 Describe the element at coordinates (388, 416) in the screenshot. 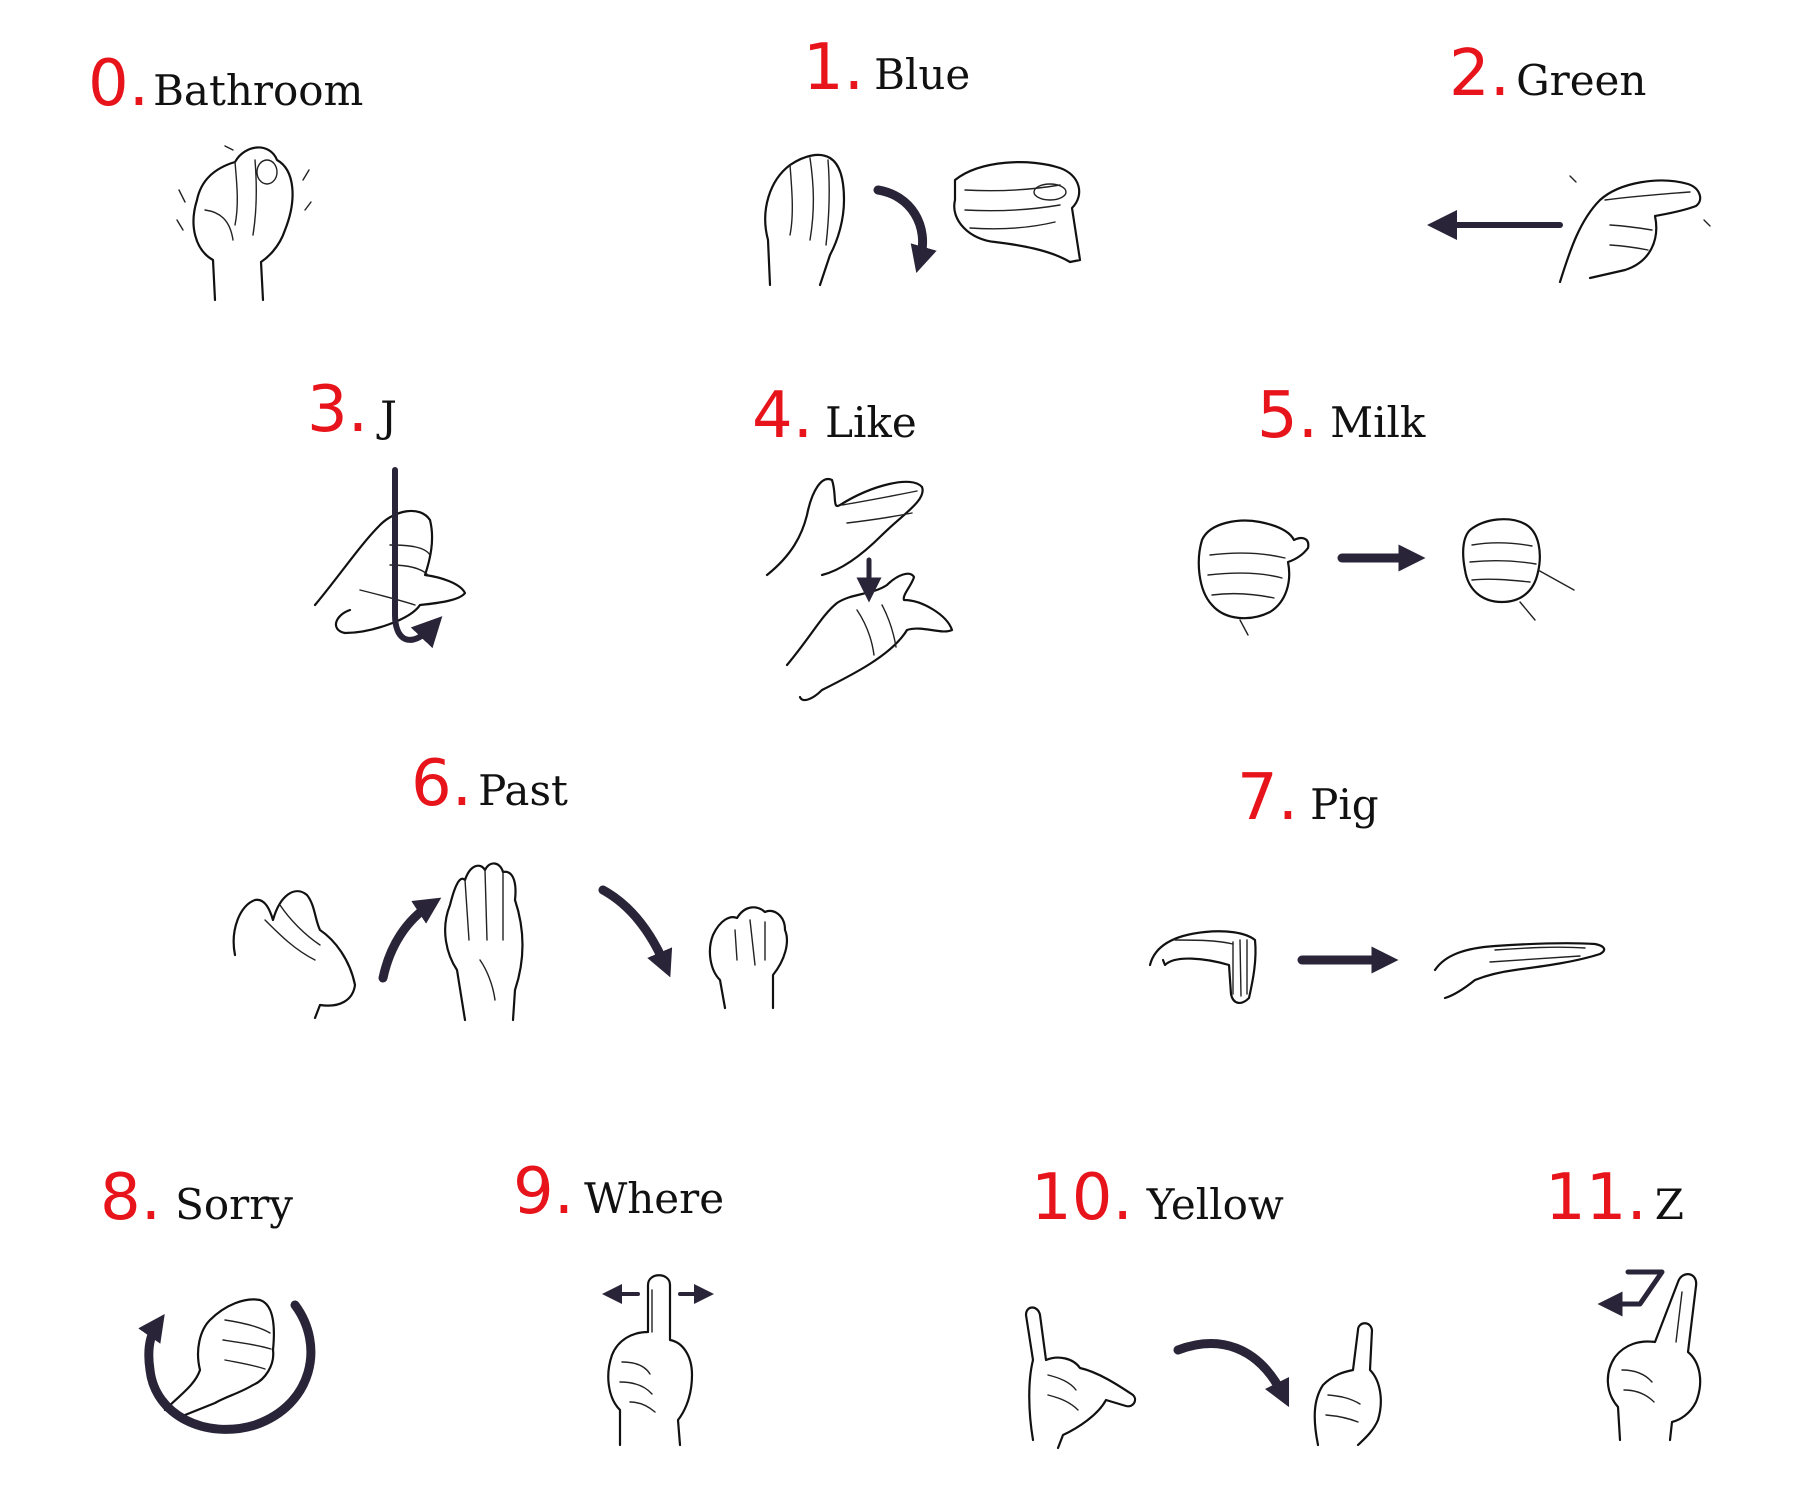

I see `sign-word: J` at that location.